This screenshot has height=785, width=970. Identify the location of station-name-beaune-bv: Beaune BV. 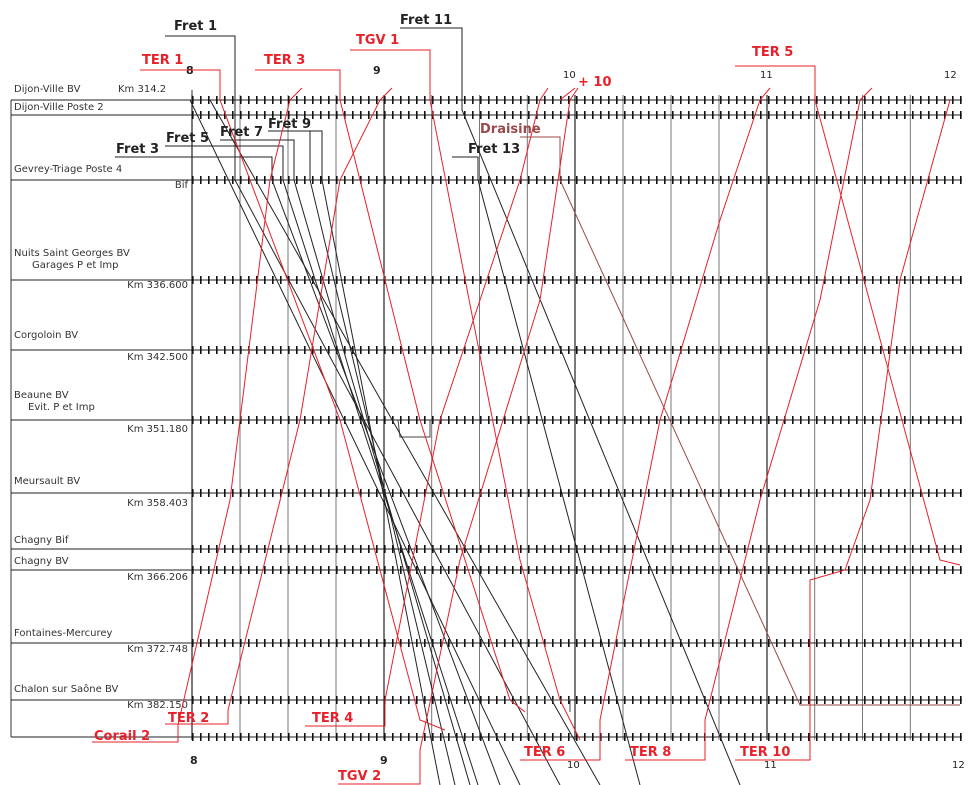
(41, 395).